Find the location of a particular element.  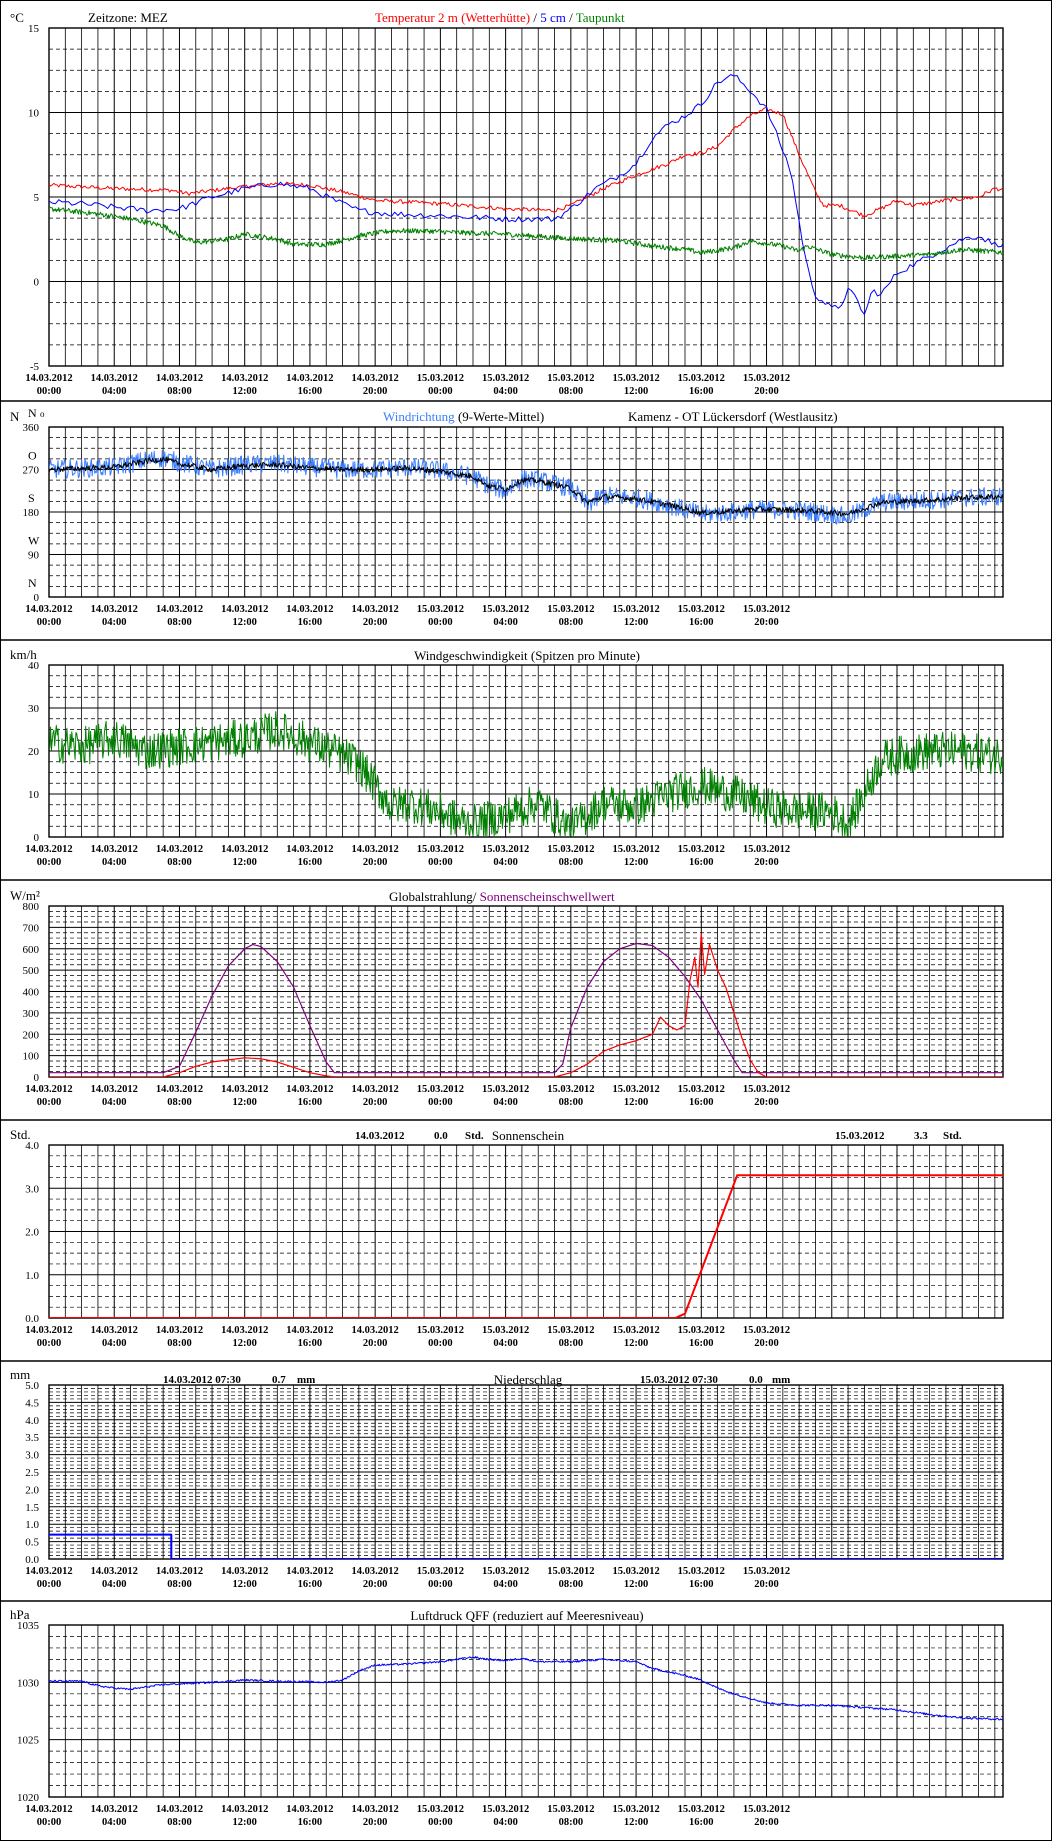

y-tick-label: 2.5 is located at coordinates (32, 1473).